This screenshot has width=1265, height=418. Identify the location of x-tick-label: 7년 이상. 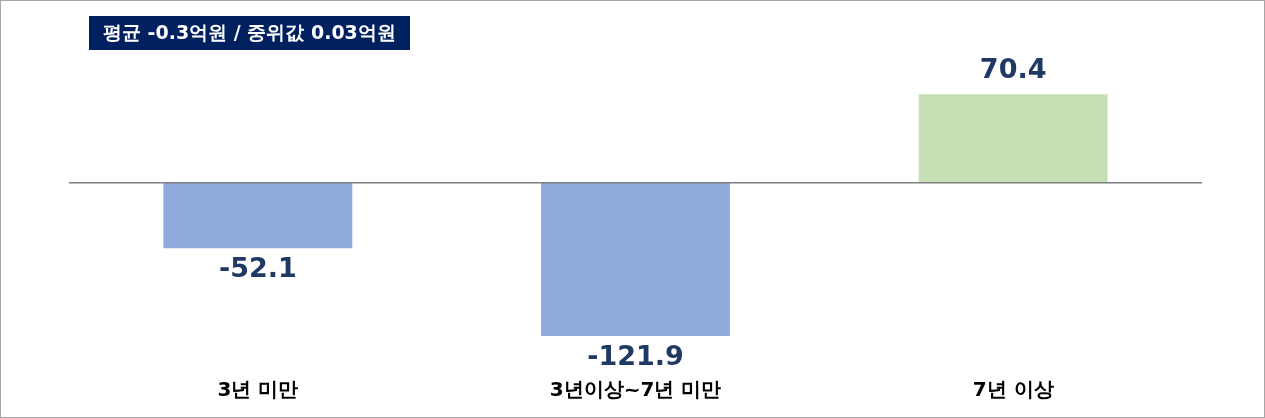
(1013, 389).